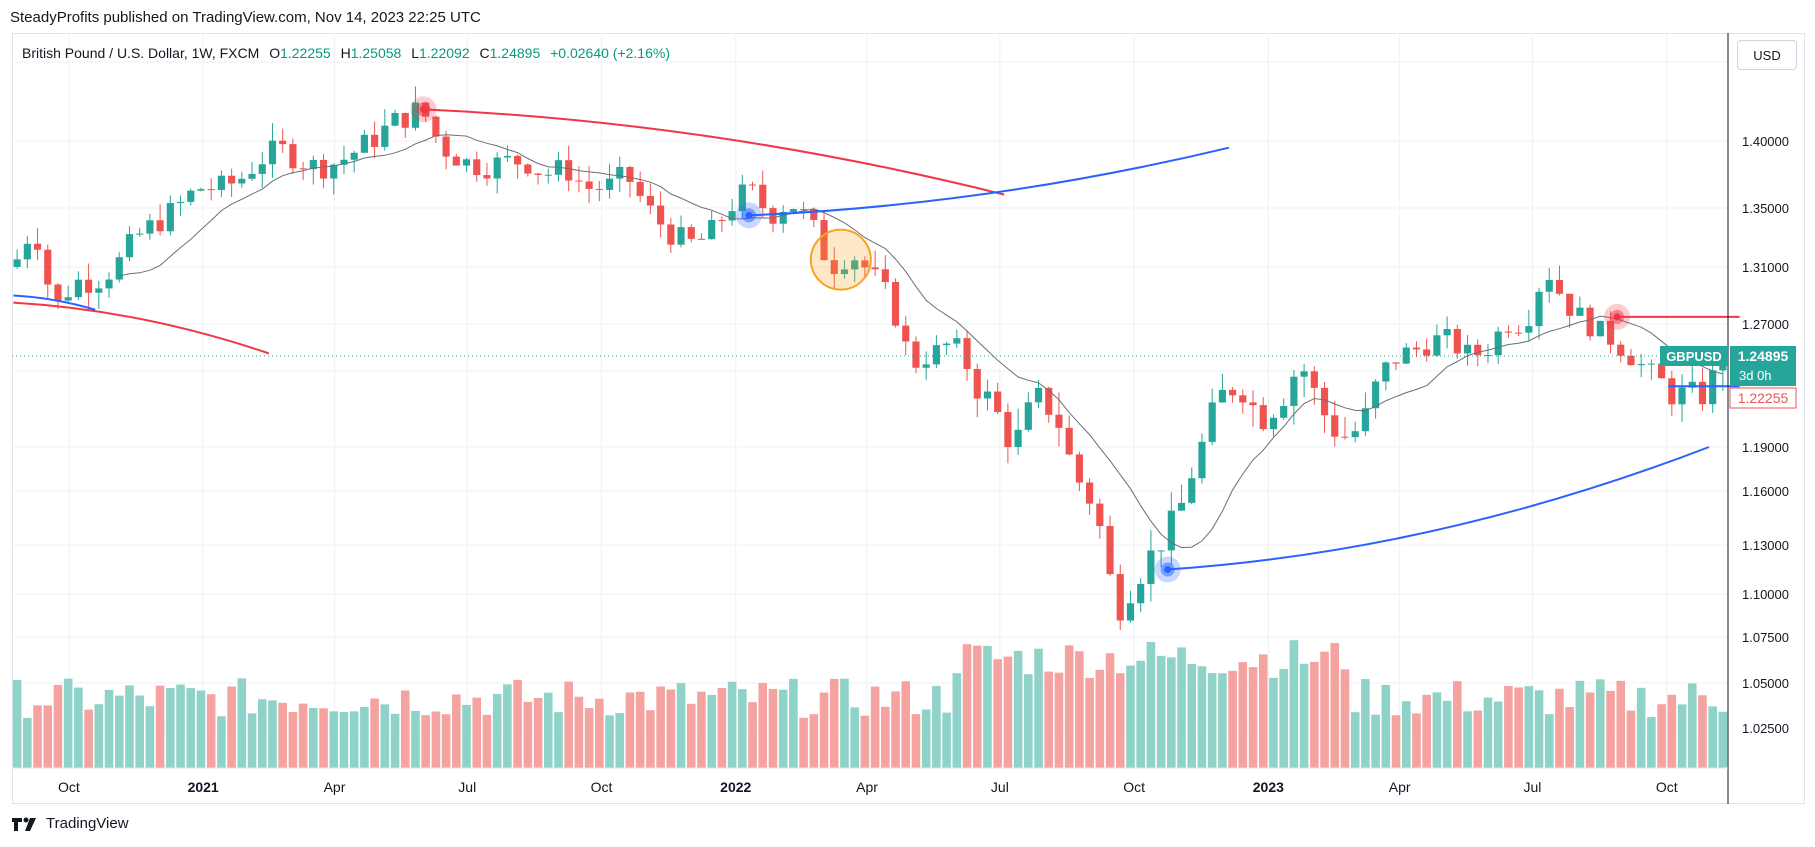 The width and height of the screenshot is (1815, 847). I want to click on y-tick-label: 1.07500, so click(1765, 637).